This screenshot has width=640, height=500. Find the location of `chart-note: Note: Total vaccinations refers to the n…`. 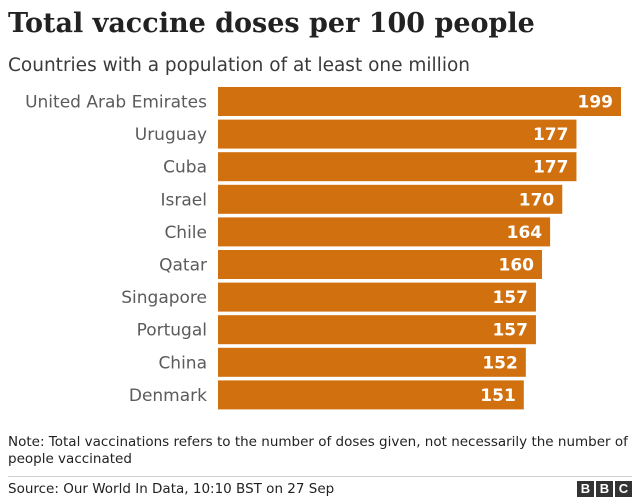

chart-note: Note: Total vaccinations refers to the n… is located at coordinates (318, 451).